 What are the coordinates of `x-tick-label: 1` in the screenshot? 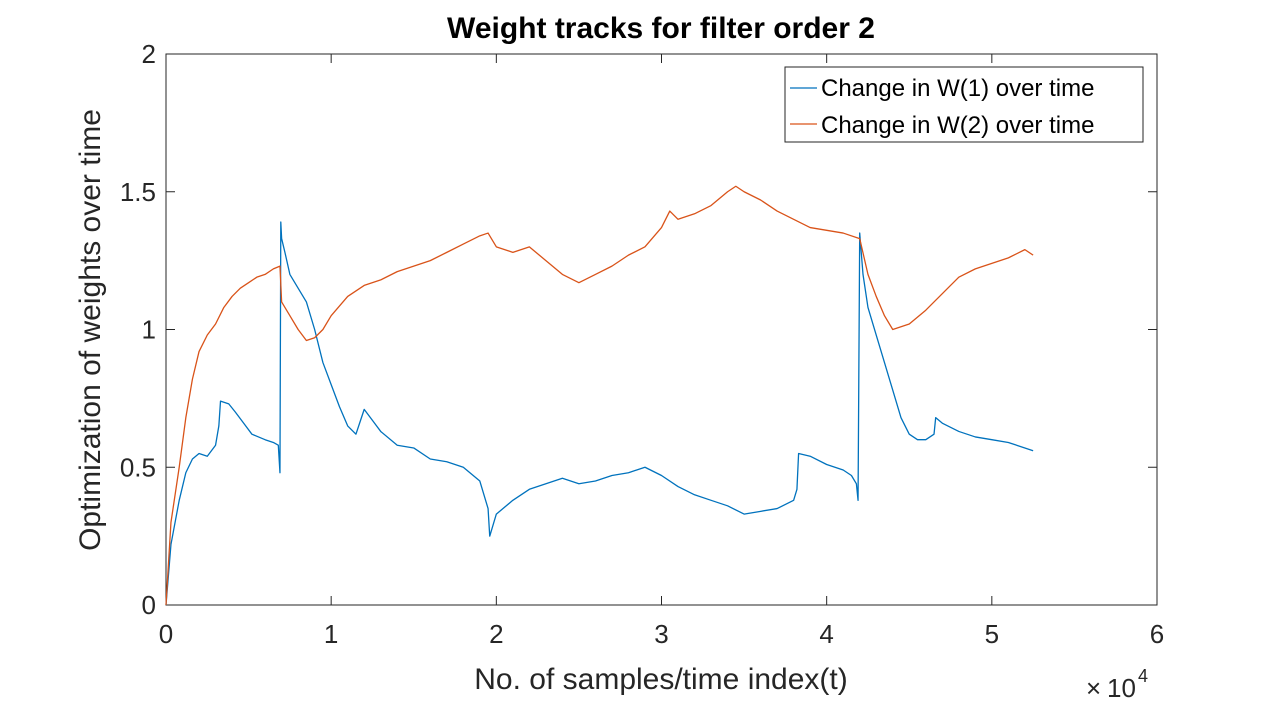 It's located at (331, 634).